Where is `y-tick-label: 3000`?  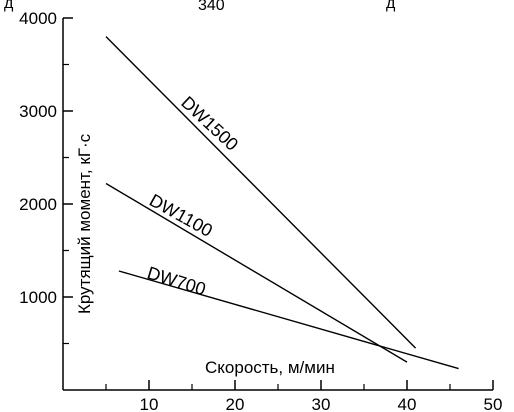
y-tick-label: 3000 is located at coordinates (38, 111).